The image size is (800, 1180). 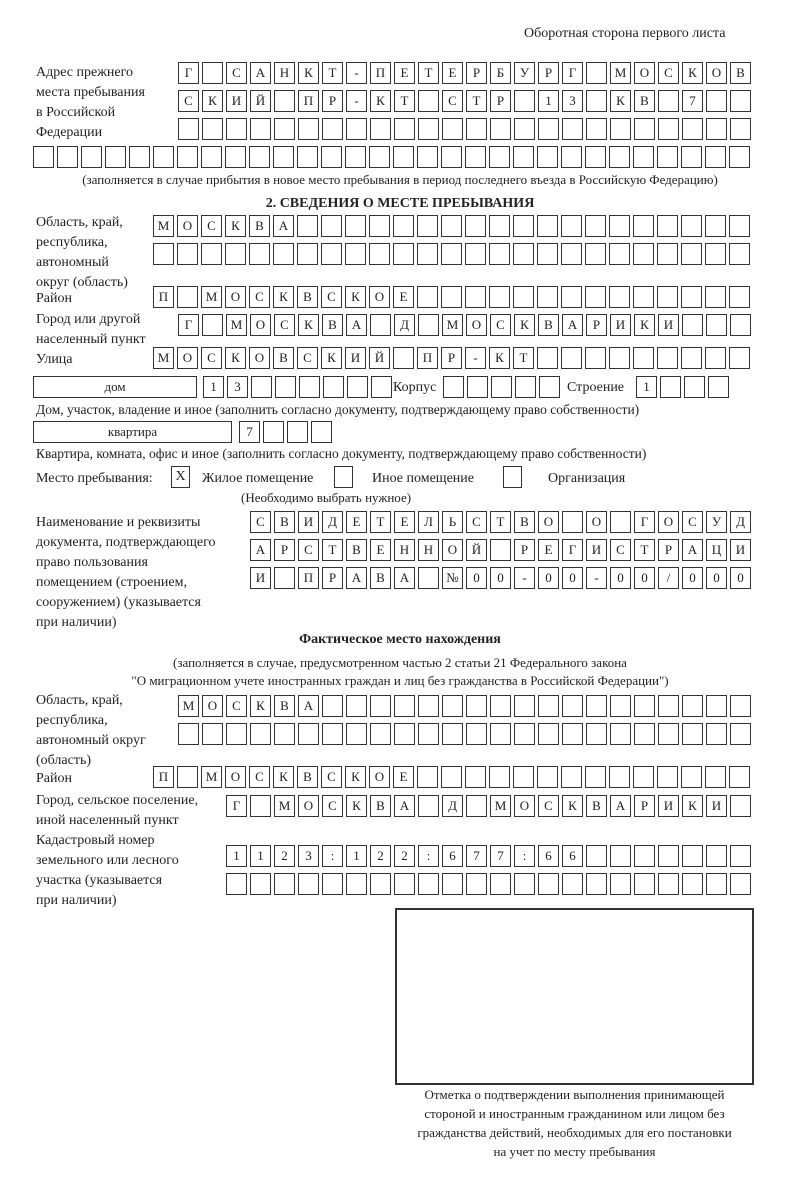 What do you see at coordinates (423, 478) in the screenshot?
I see `option-other-premises-label: Иное помещение` at bounding box center [423, 478].